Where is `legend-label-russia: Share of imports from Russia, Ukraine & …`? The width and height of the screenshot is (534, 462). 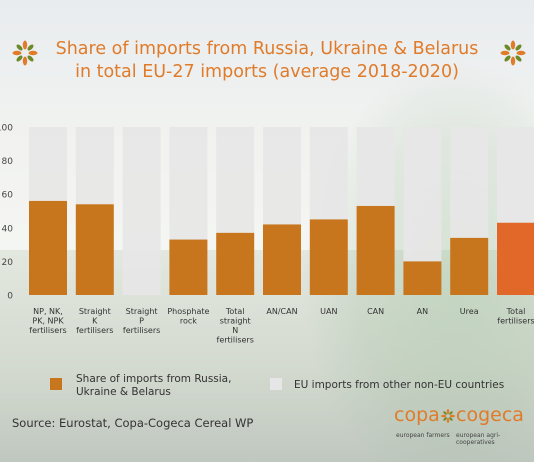
legend-label-russia: Share of imports from Russia, Ukraine & … is located at coordinates (153, 386).